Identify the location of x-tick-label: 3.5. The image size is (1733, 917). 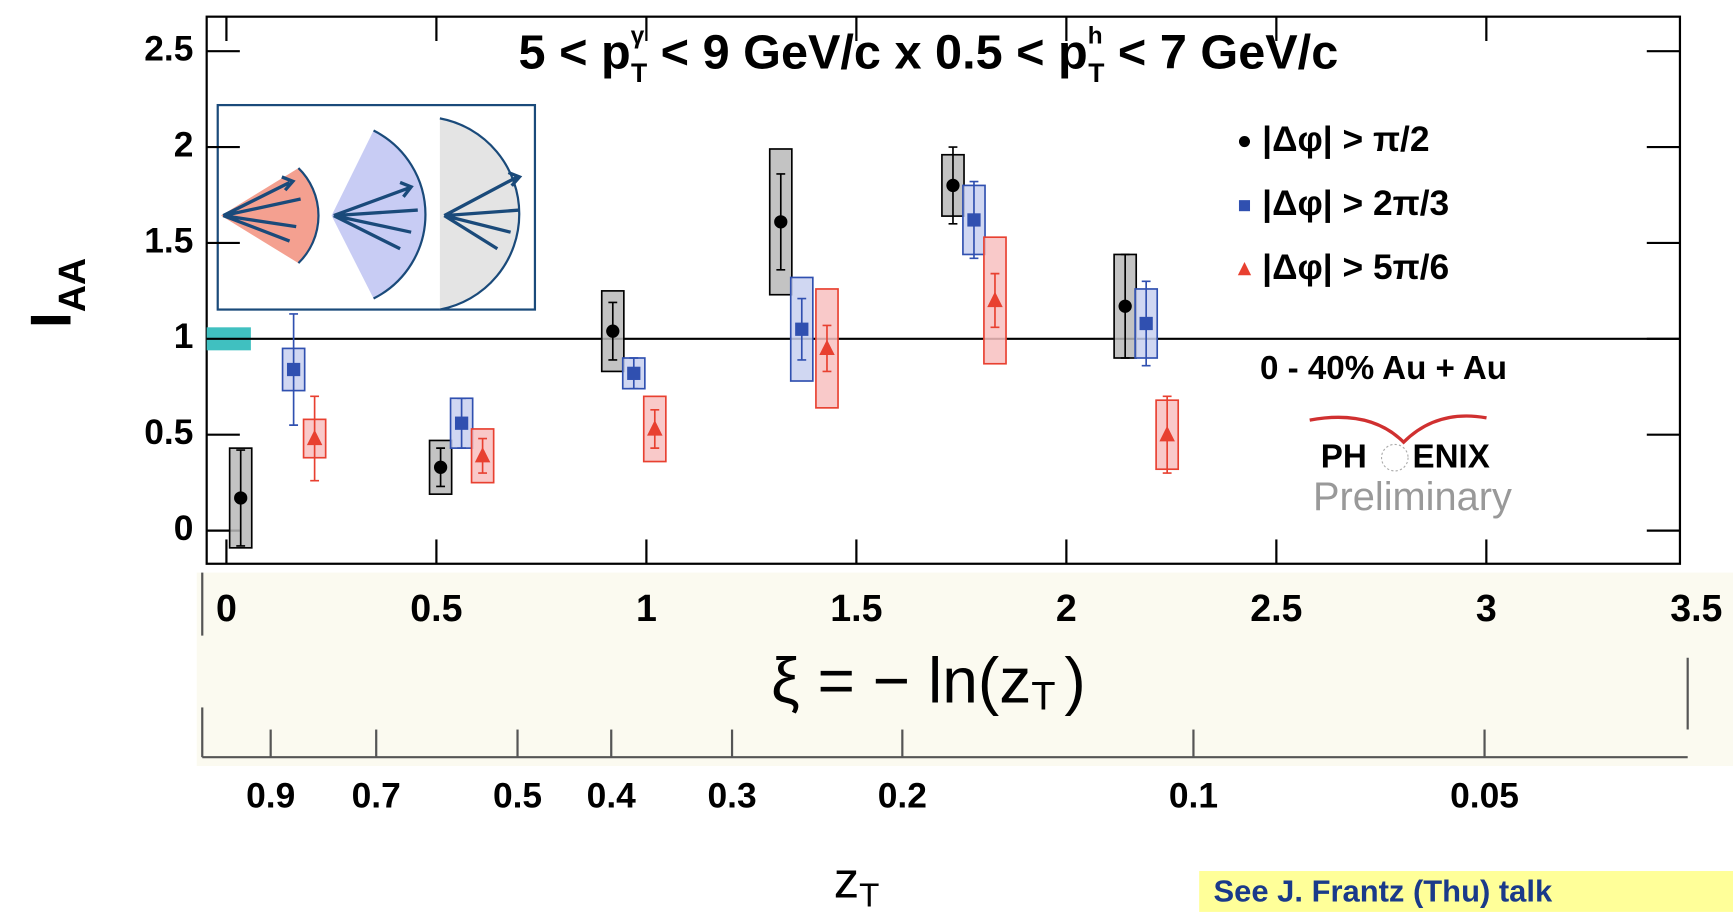
(1696, 608).